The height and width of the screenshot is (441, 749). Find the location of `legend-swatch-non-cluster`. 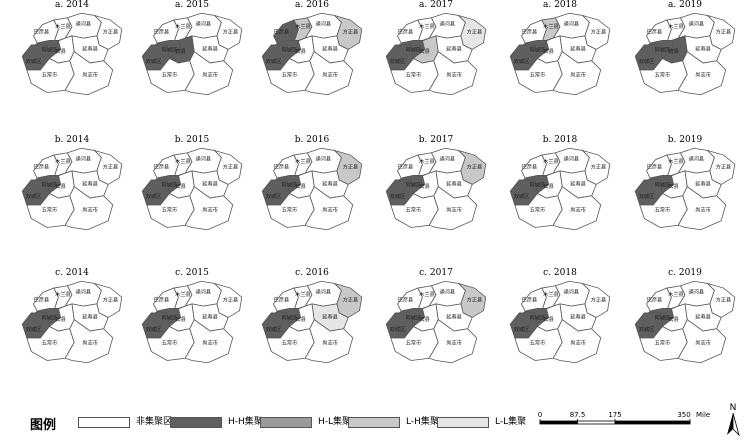

legend-swatch-non-cluster is located at coordinates (104, 422).